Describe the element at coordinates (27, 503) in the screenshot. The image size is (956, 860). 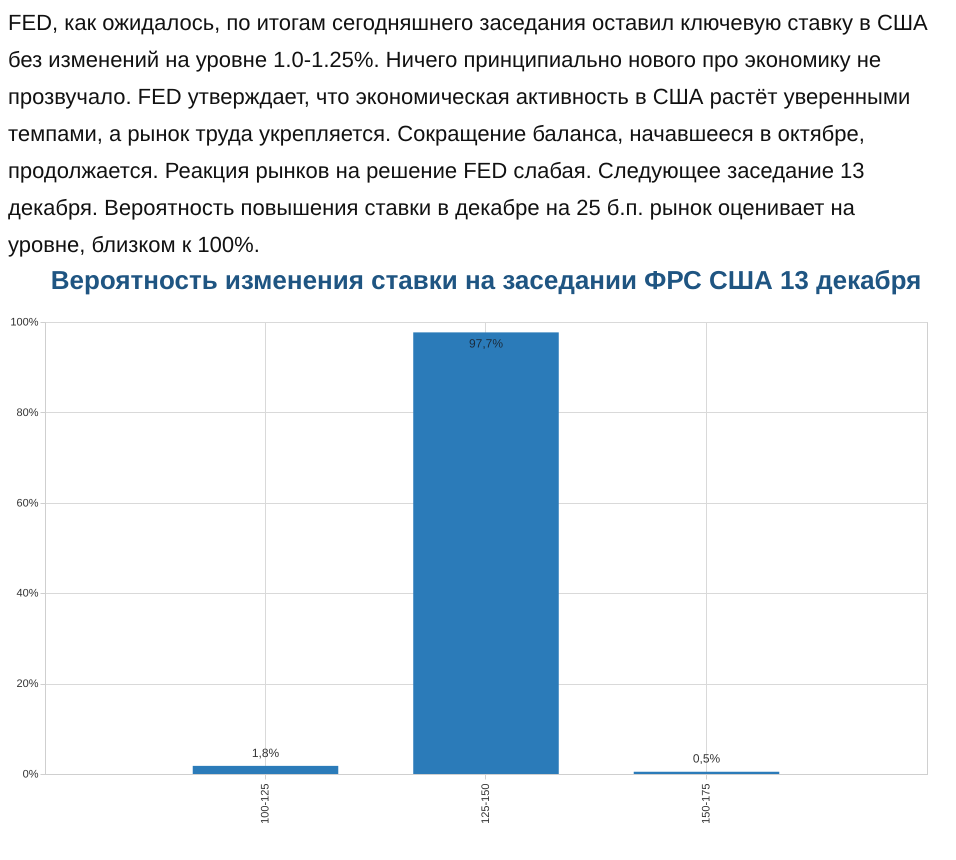
I see `y-tick-label: 60%` at that location.